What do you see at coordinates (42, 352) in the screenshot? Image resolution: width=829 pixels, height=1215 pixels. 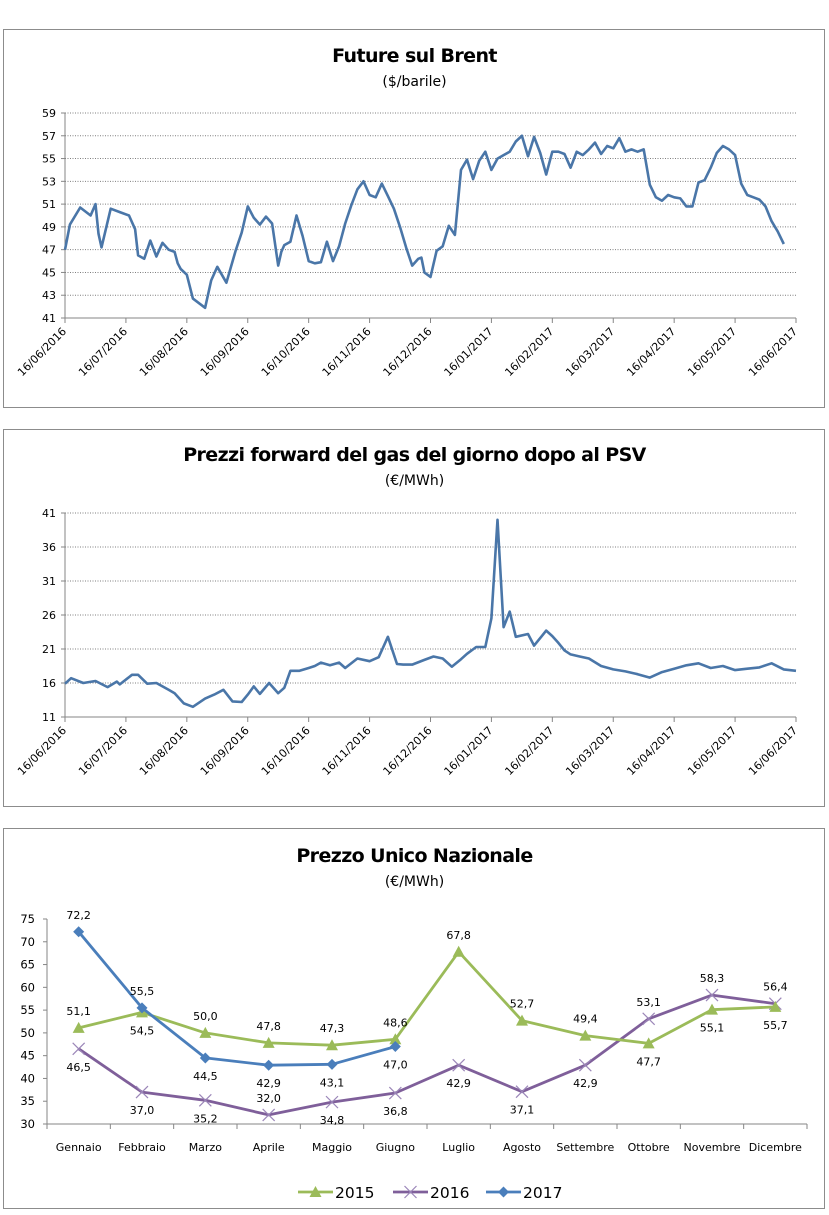 I see `brent-x-tick-label: 16/06/2016` at bounding box center [42, 352].